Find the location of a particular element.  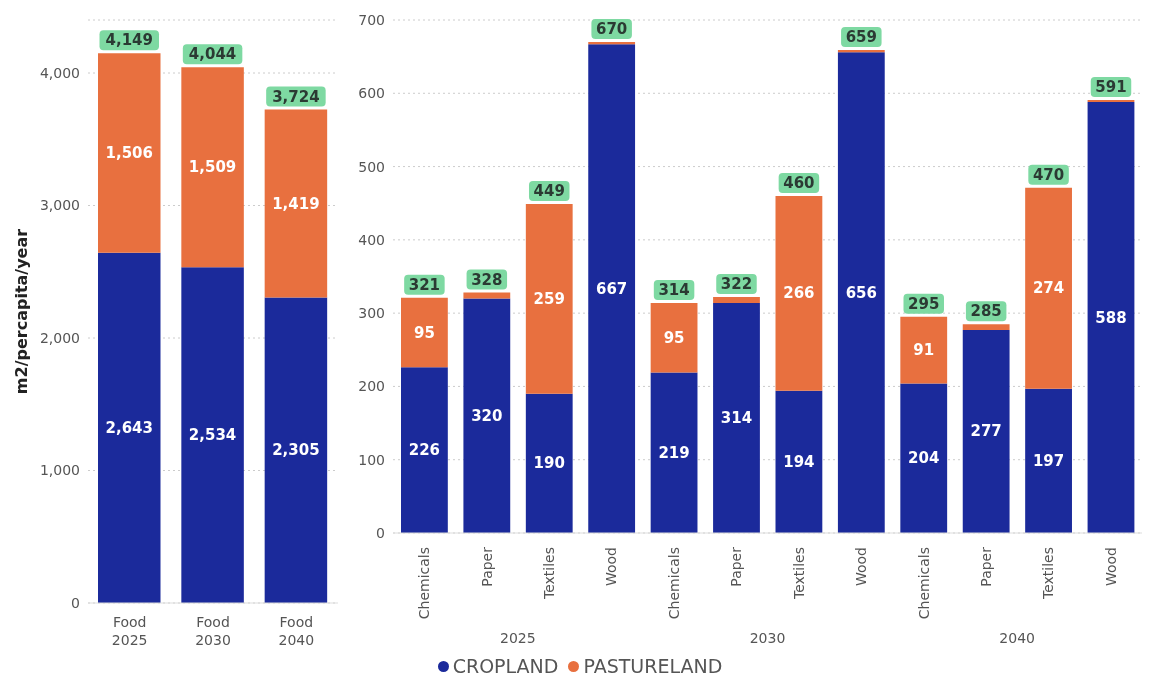

y-tick-label: 3,000 is located at coordinates (59, 205).